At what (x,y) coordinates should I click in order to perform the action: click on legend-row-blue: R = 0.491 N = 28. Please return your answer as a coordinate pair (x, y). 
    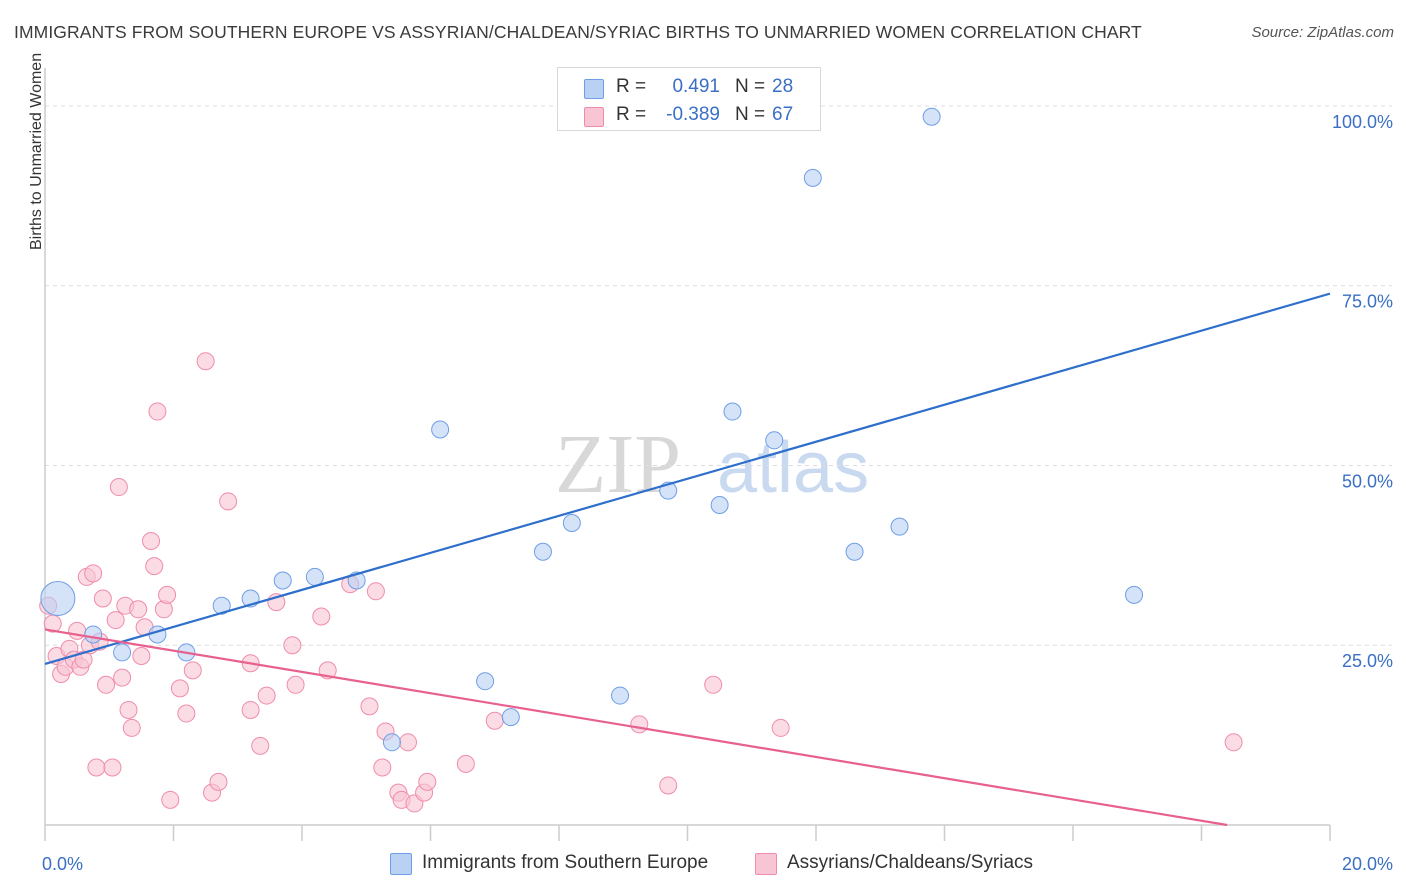
    Looking at the image, I should click on (689, 87).